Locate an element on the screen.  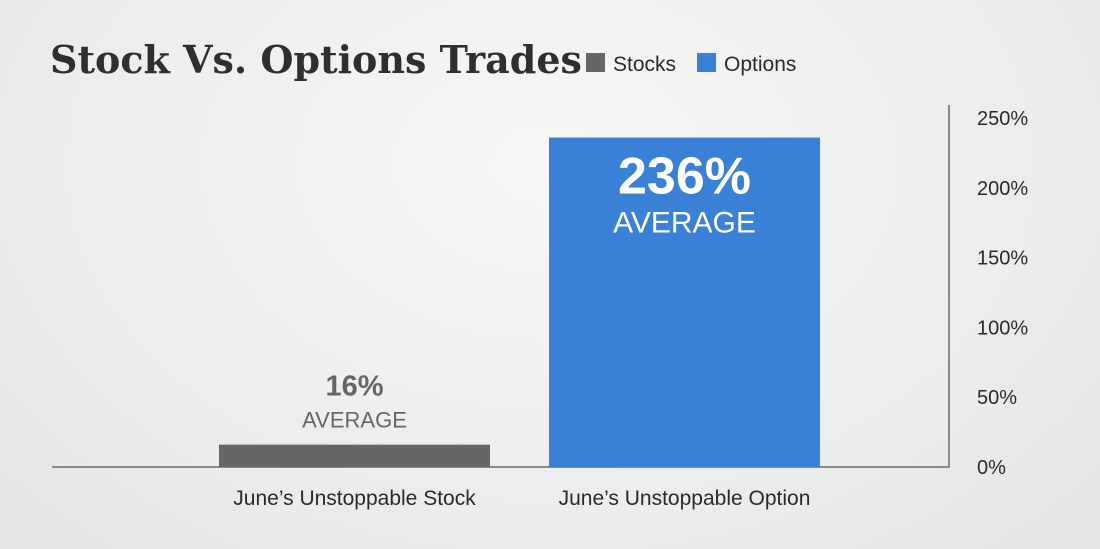
legend-swatch-options is located at coordinates (706, 62).